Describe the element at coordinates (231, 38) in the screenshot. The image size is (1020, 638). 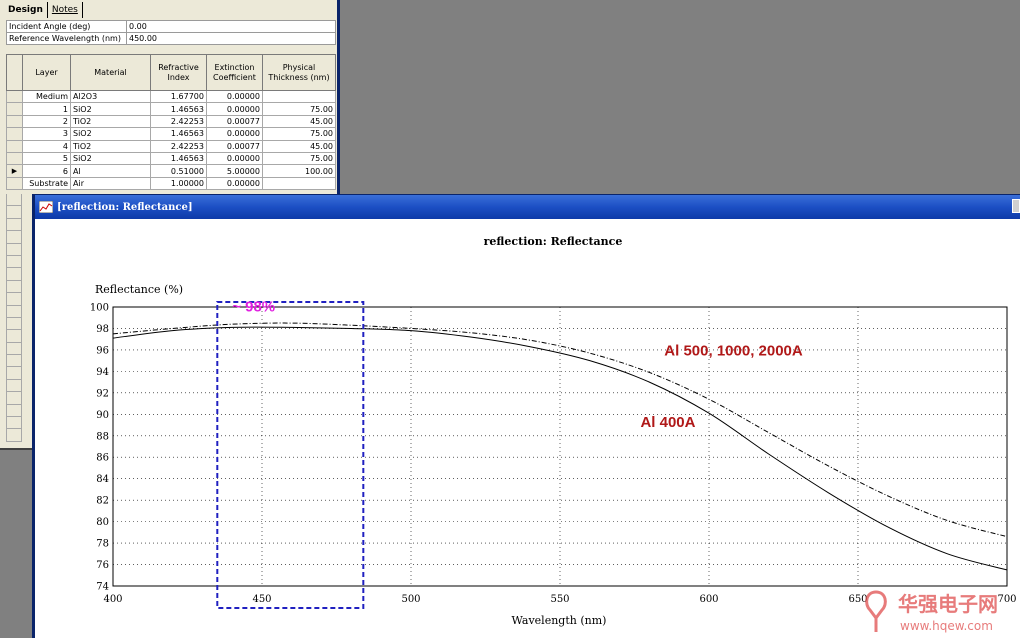
I see `param-value-input: 450.00` at that location.